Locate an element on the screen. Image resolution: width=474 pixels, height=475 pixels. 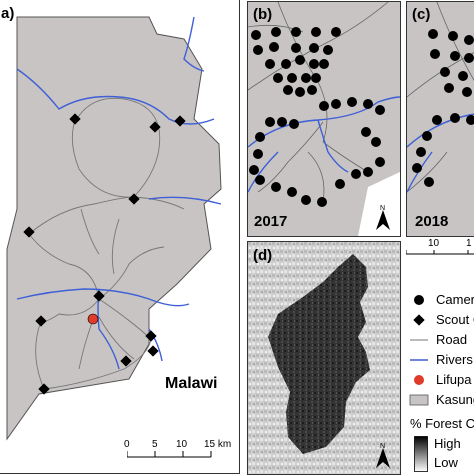
outside-park is located at coordinates (379, 204).